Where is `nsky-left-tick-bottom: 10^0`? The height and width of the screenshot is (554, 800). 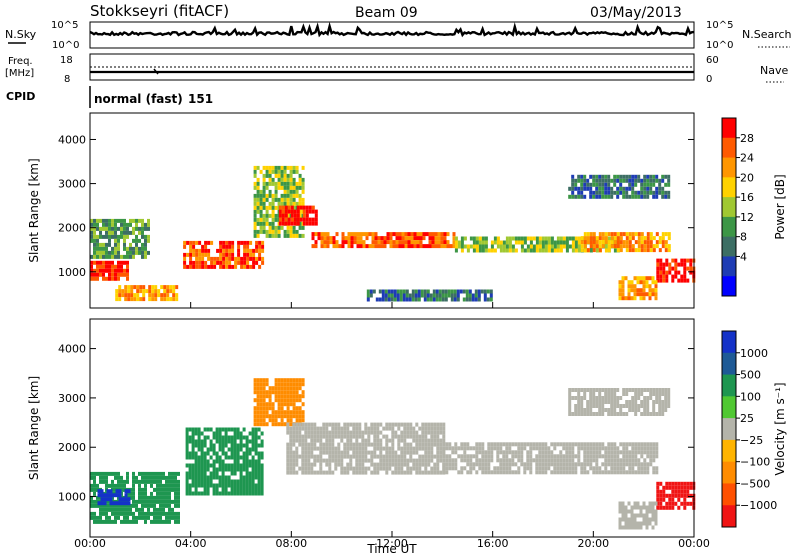
nsky-left-tick-bottom: 10^0 is located at coordinates (65, 45).